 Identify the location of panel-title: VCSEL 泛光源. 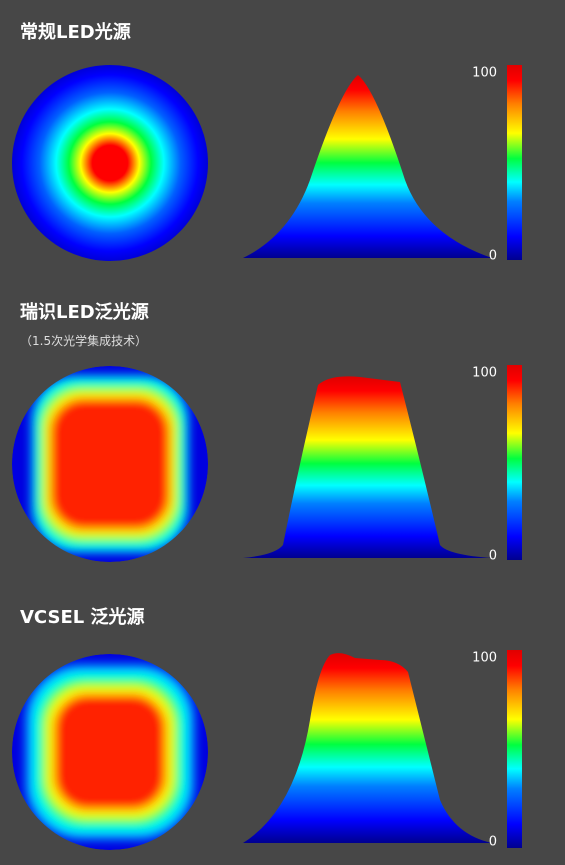
(82, 617).